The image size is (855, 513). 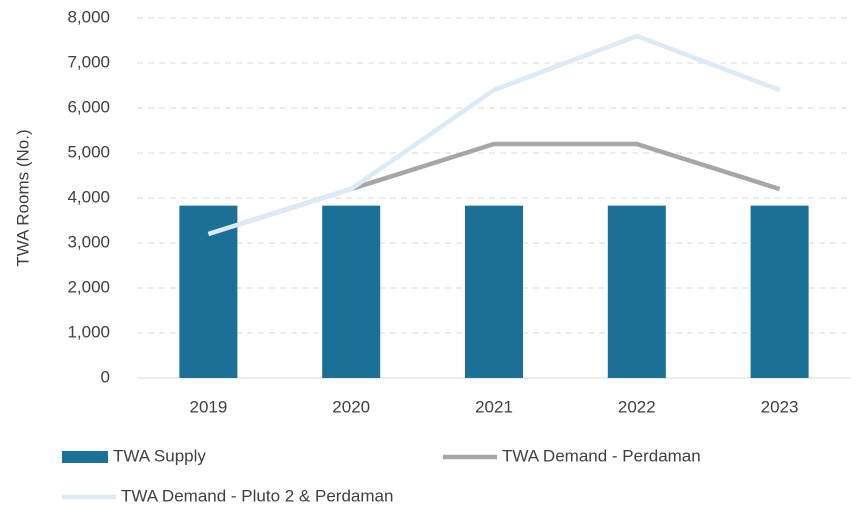 What do you see at coordinates (257, 495) in the screenshot?
I see `legend-label: TWA Demand - Pluto 2 & Perdaman` at bounding box center [257, 495].